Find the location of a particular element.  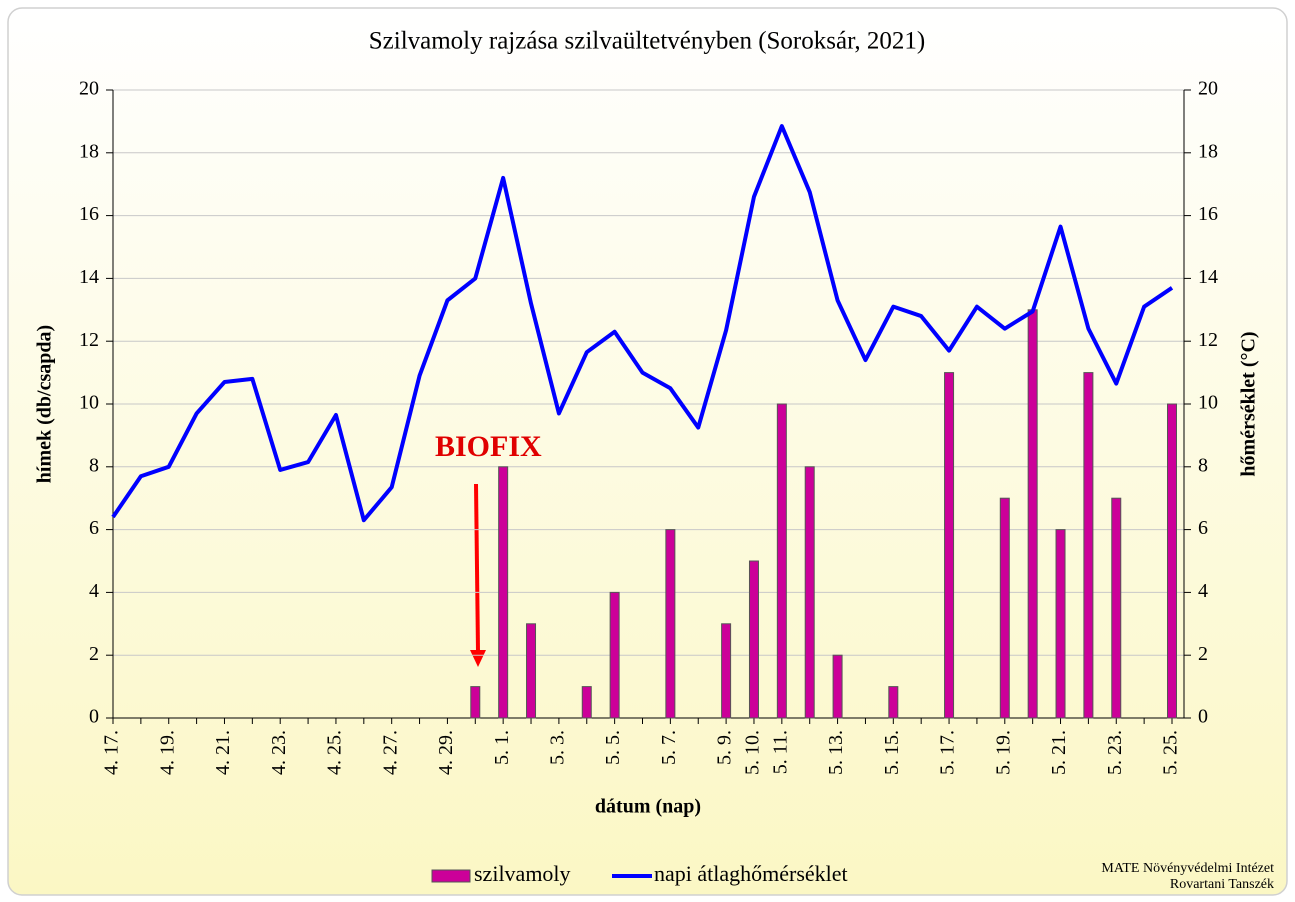

footer: MATE Növényvédelmi Intézet is located at coordinates (1187, 868).